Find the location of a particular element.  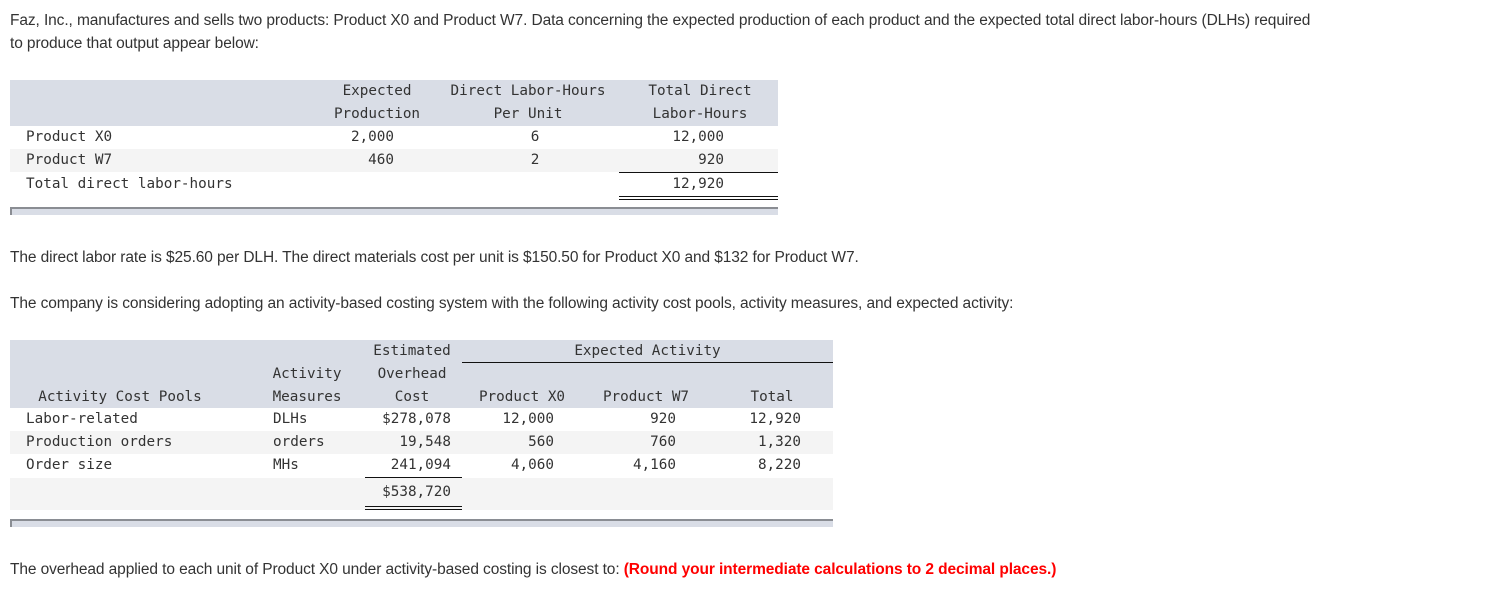

dlh-per-unit-value: 2 is located at coordinates (535, 160).